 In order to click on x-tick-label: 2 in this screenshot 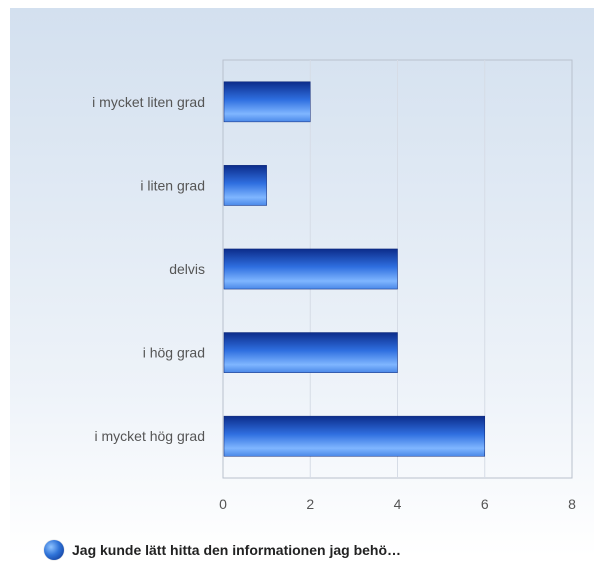, I will do `click(310, 504)`.